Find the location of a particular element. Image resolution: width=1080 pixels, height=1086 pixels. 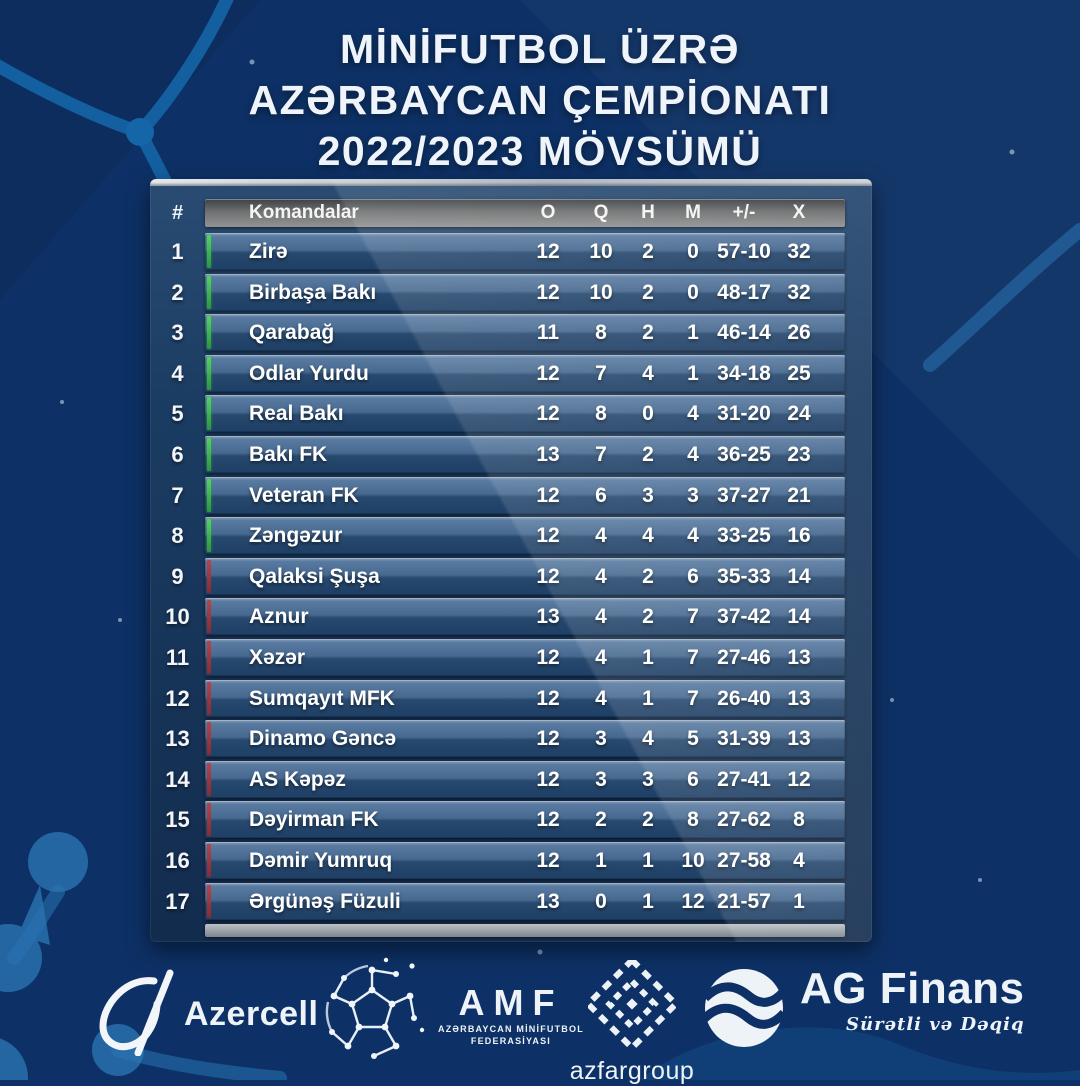

title-line-1: MİNİFUTBOL ÜZRƏ is located at coordinates (540, 49).